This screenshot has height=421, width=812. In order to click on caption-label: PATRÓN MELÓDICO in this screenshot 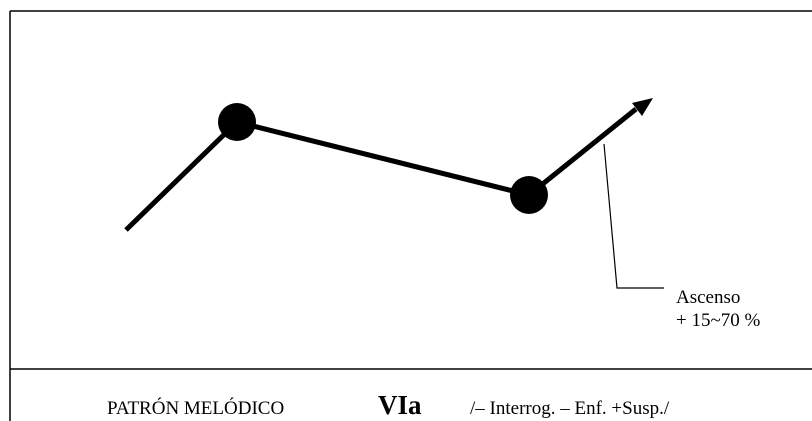, I will do `click(195, 408)`.